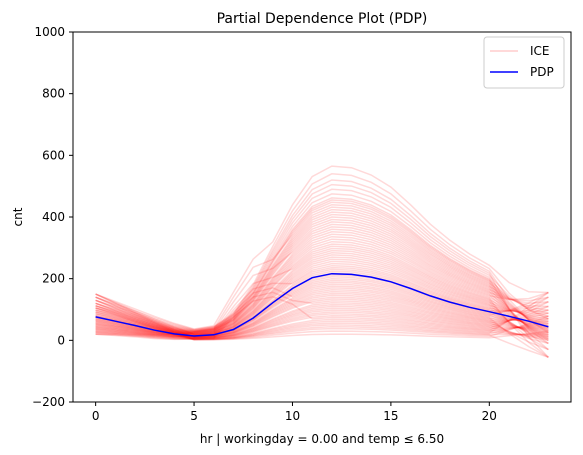  I want to click on legend: ICE PDP, so click(524, 62).